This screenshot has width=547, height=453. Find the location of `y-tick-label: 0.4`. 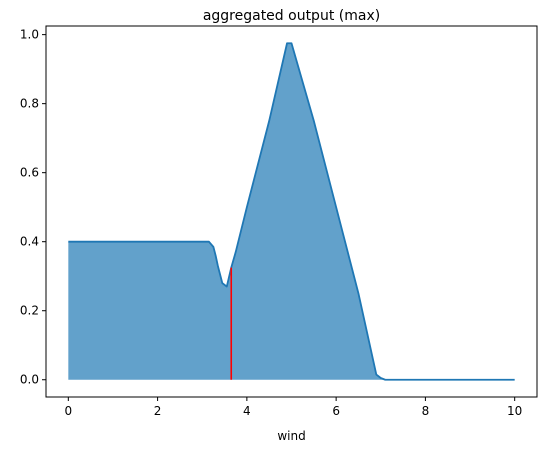

y-tick-label: 0.4 is located at coordinates (29, 242).